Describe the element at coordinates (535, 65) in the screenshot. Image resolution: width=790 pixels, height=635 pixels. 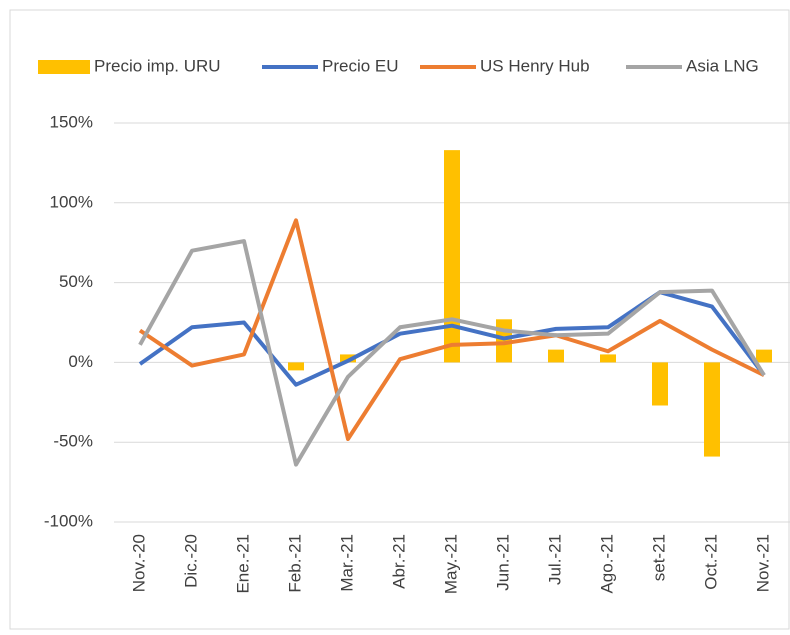
I see `legend-label: US Henry Hub` at that location.